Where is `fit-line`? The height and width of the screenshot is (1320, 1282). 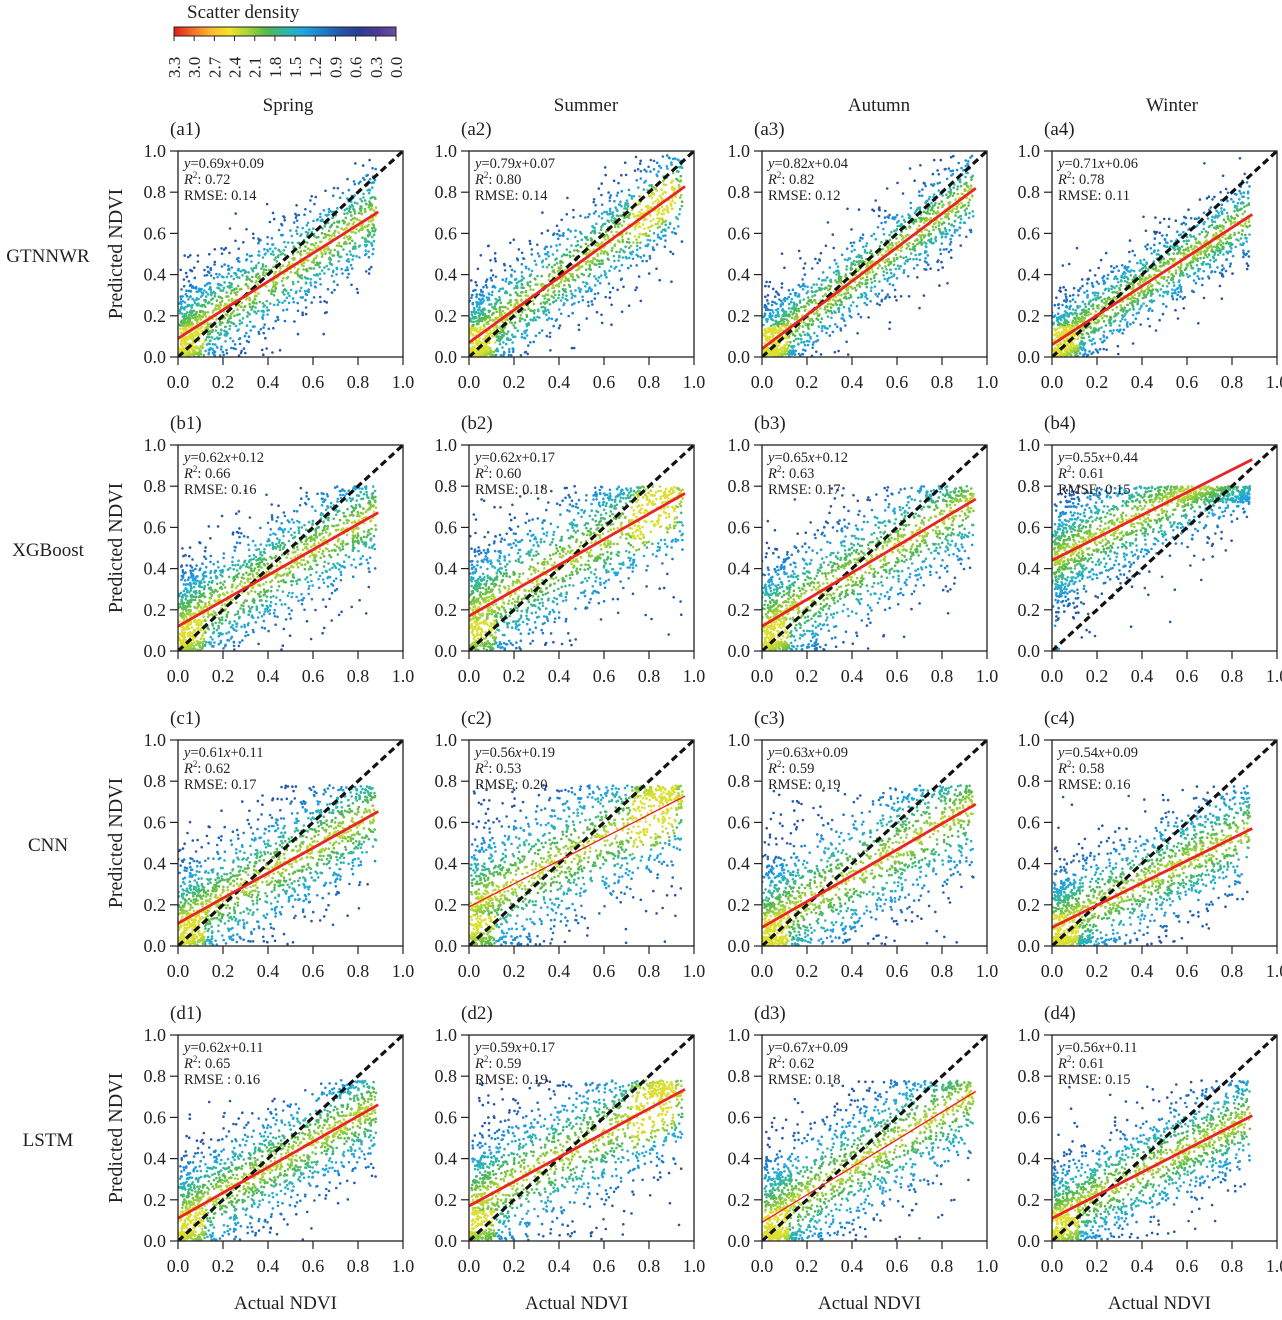 fit-line is located at coordinates (278, 275).